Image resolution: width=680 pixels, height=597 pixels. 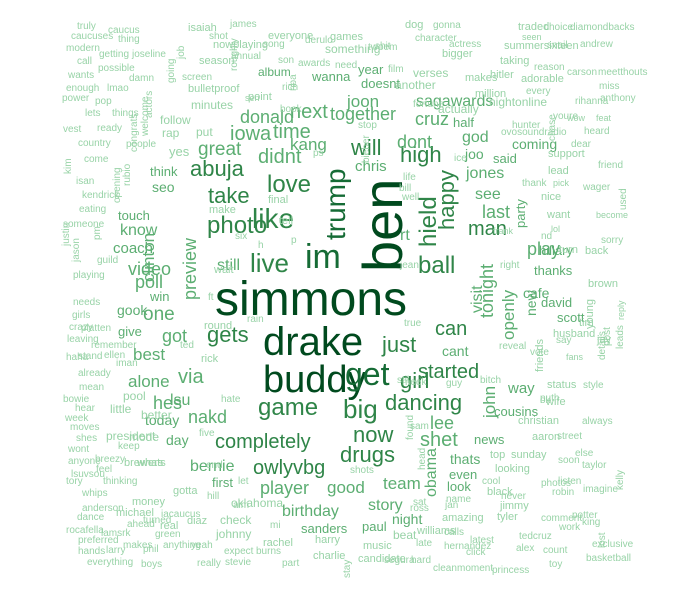 What do you see at coordinates (575, 357) in the screenshot?
I see `word-fans: fans` at bounding box center [575, 357].